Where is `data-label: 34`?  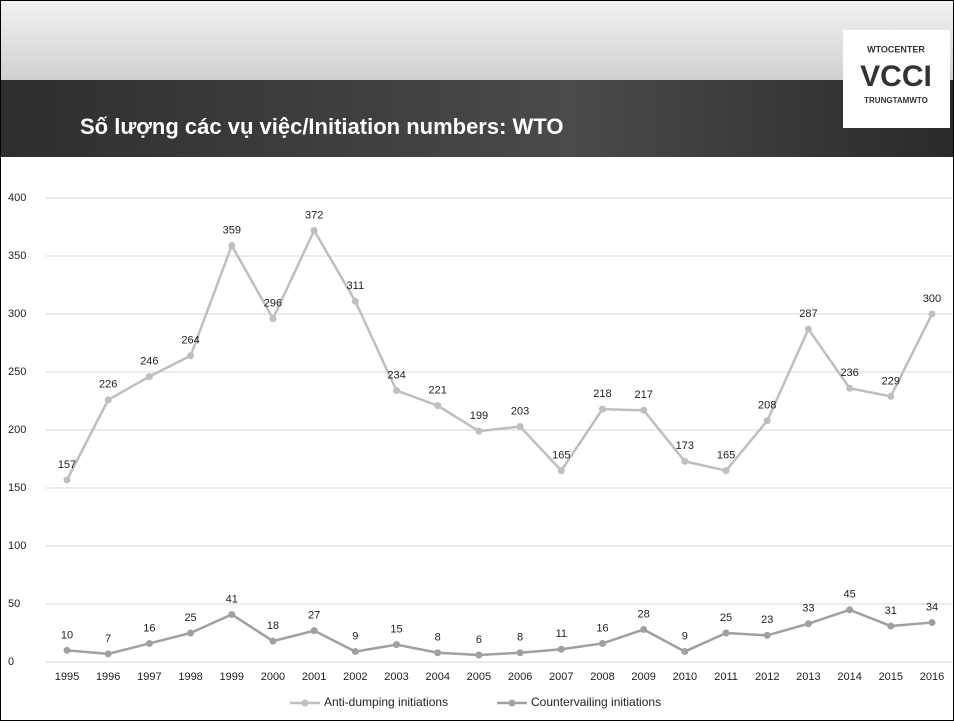
data-label: 34 is located at coordinates (932, 607).